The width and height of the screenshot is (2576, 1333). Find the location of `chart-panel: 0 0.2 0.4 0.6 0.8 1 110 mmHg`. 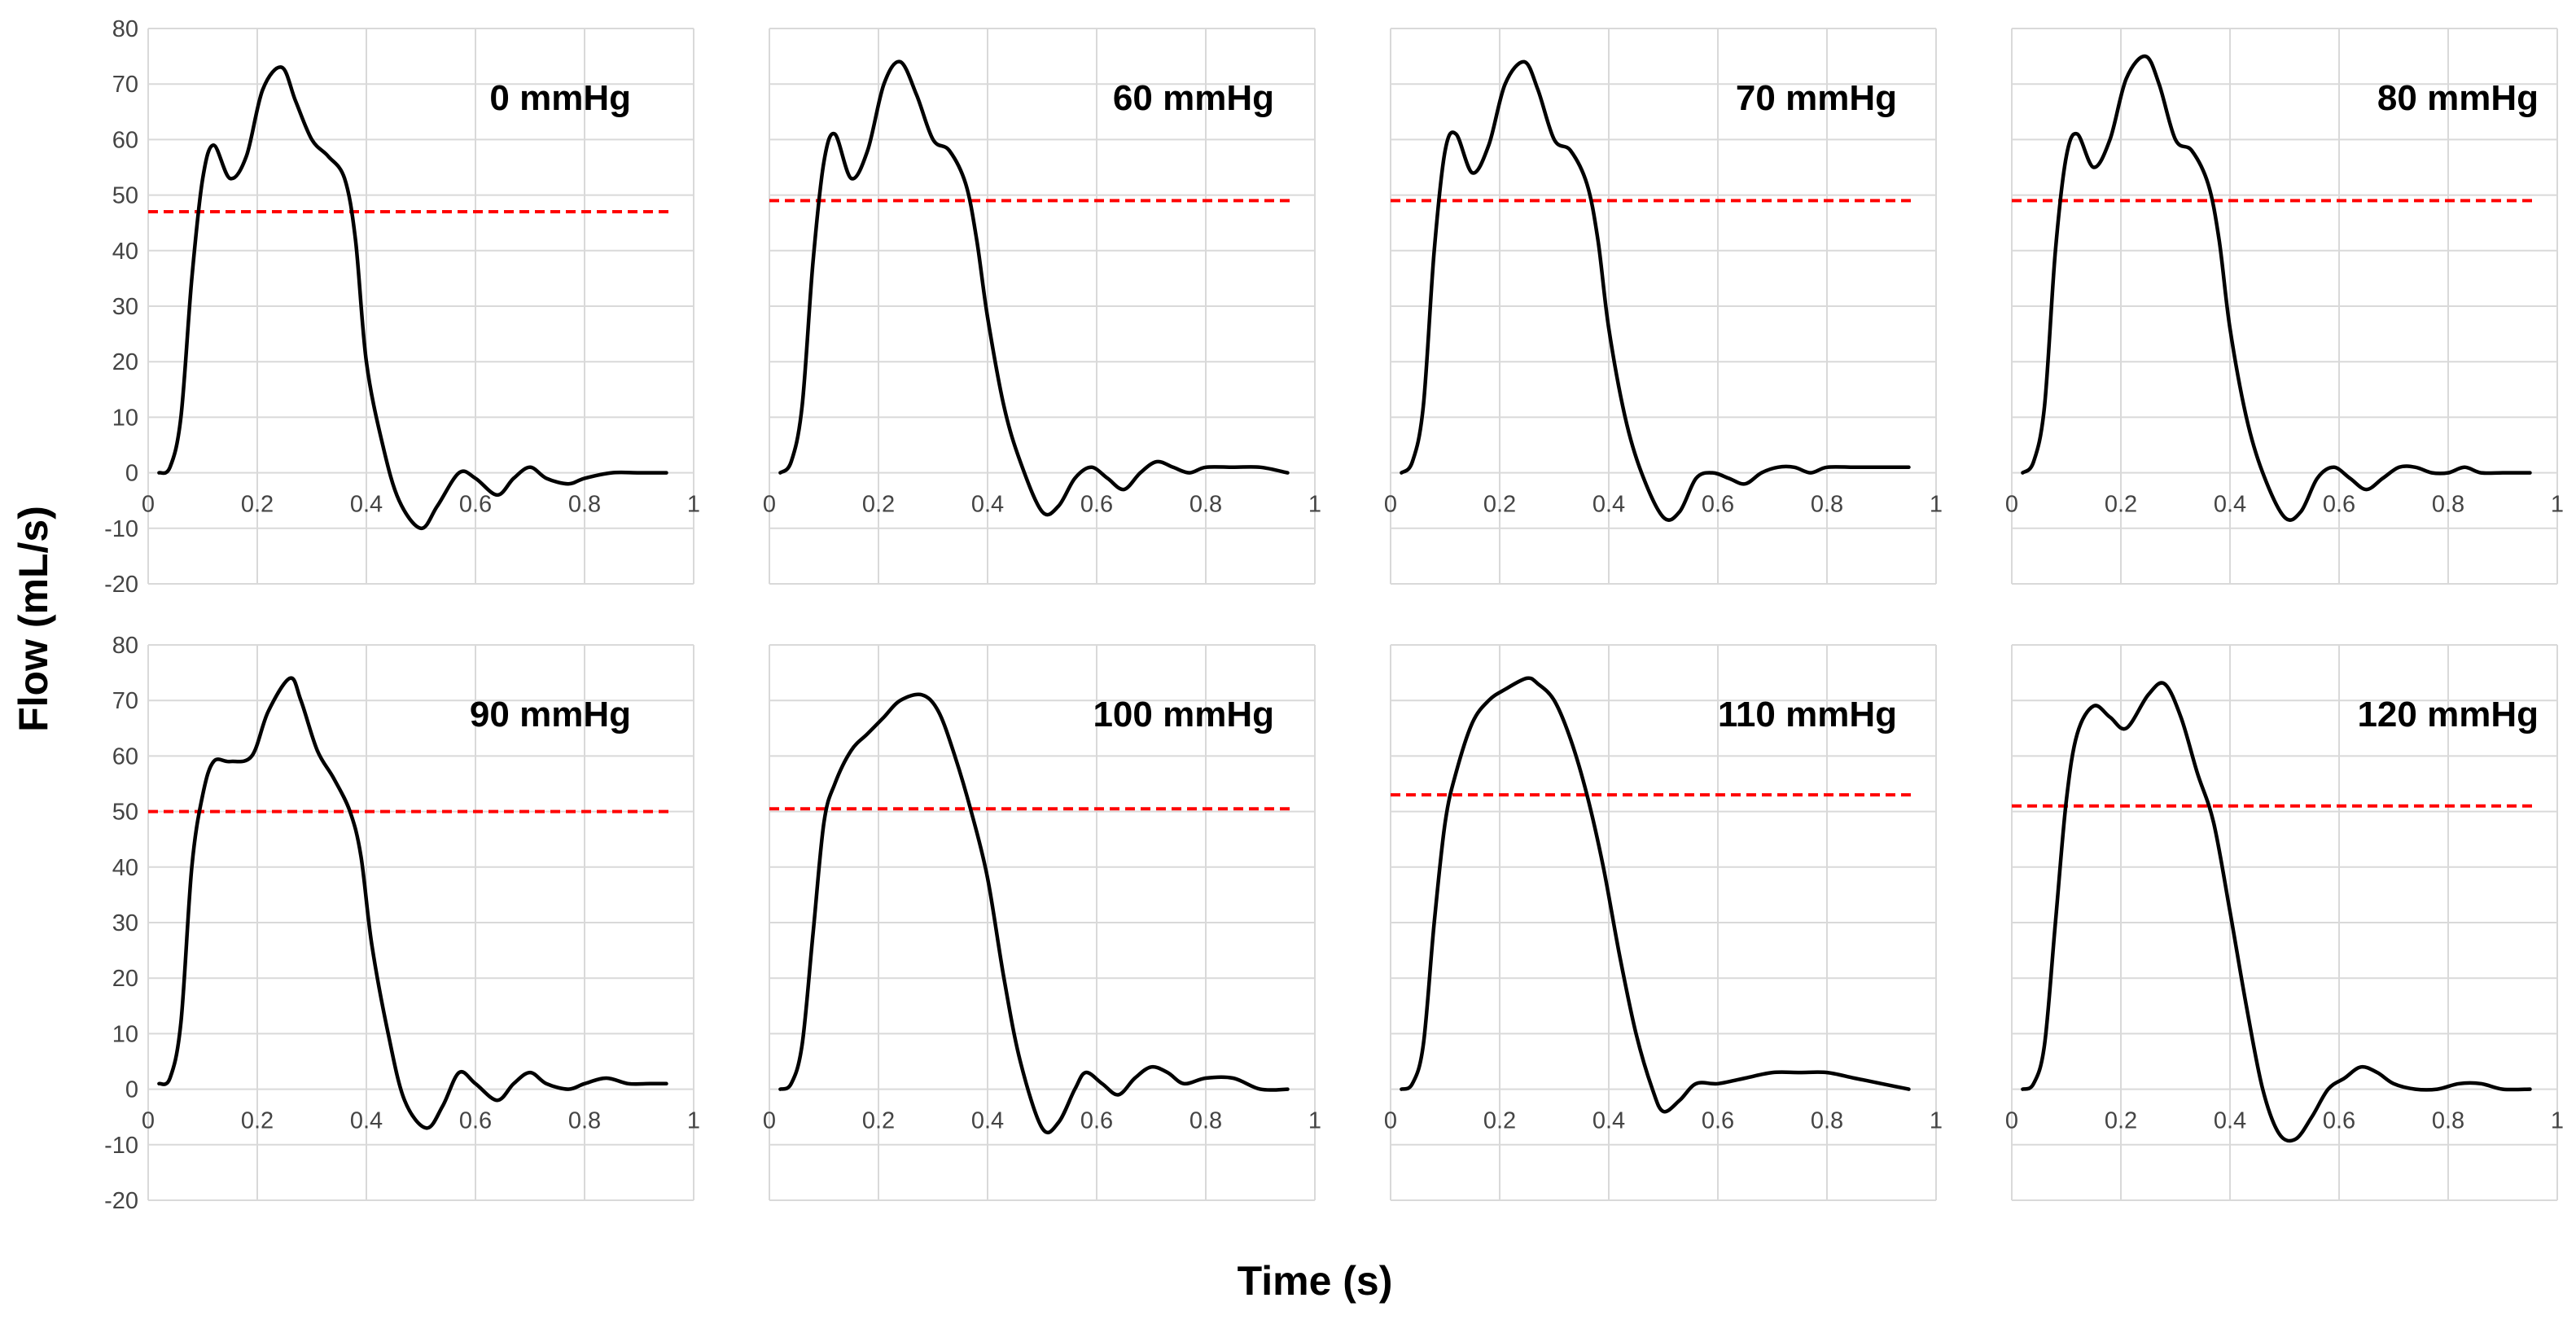

chart-panel: 0 0.2 0.4 0.6 0.8 1 110 mmHg is located at coordinates (1663, 922).